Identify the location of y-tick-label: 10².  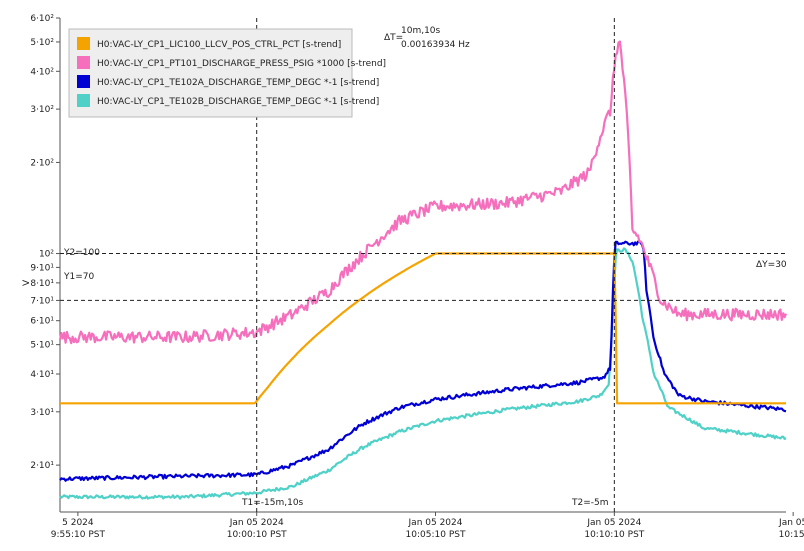
(46, 255).